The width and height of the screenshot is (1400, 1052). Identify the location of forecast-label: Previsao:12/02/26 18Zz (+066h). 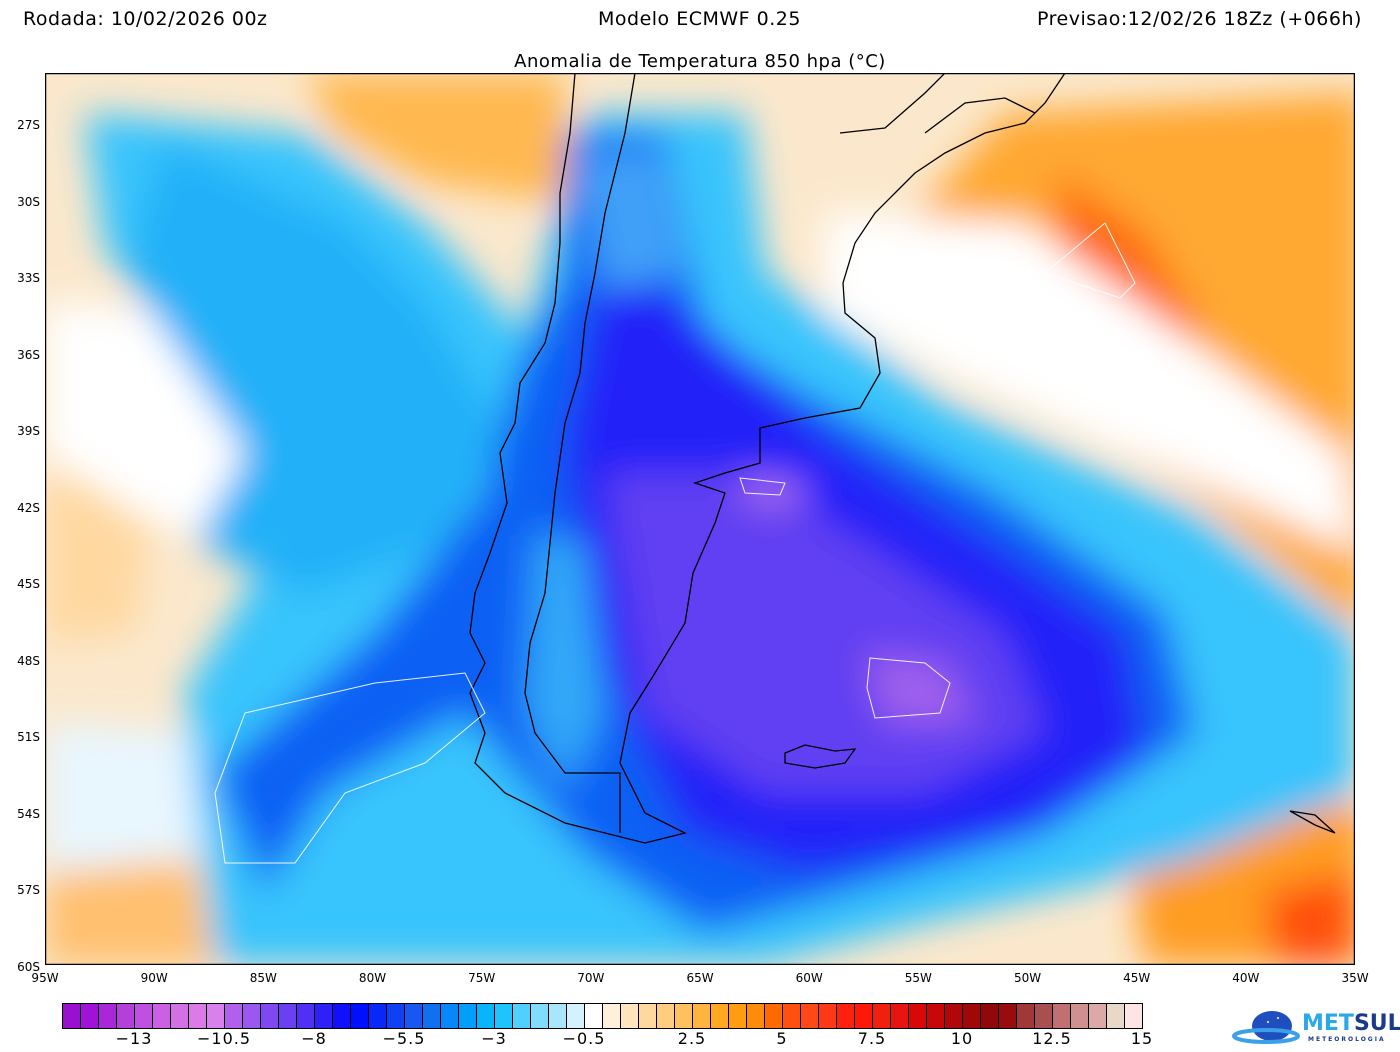
(1199, 19).